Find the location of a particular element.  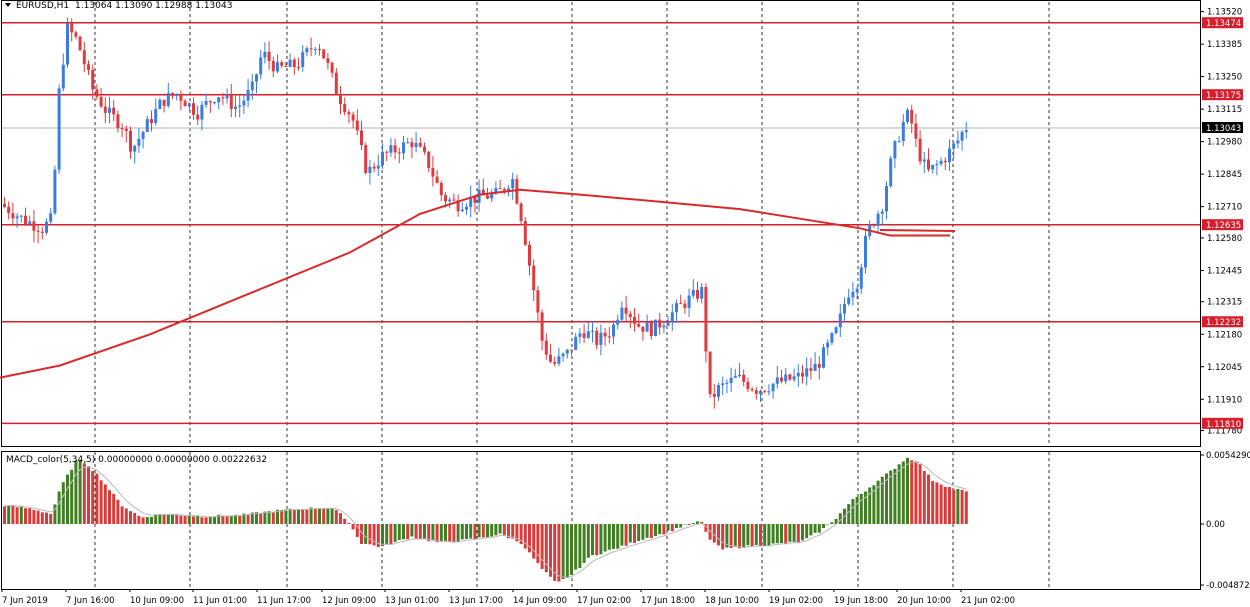

price-tick-label: 1.12445 is located at coordinates (1224, 271).